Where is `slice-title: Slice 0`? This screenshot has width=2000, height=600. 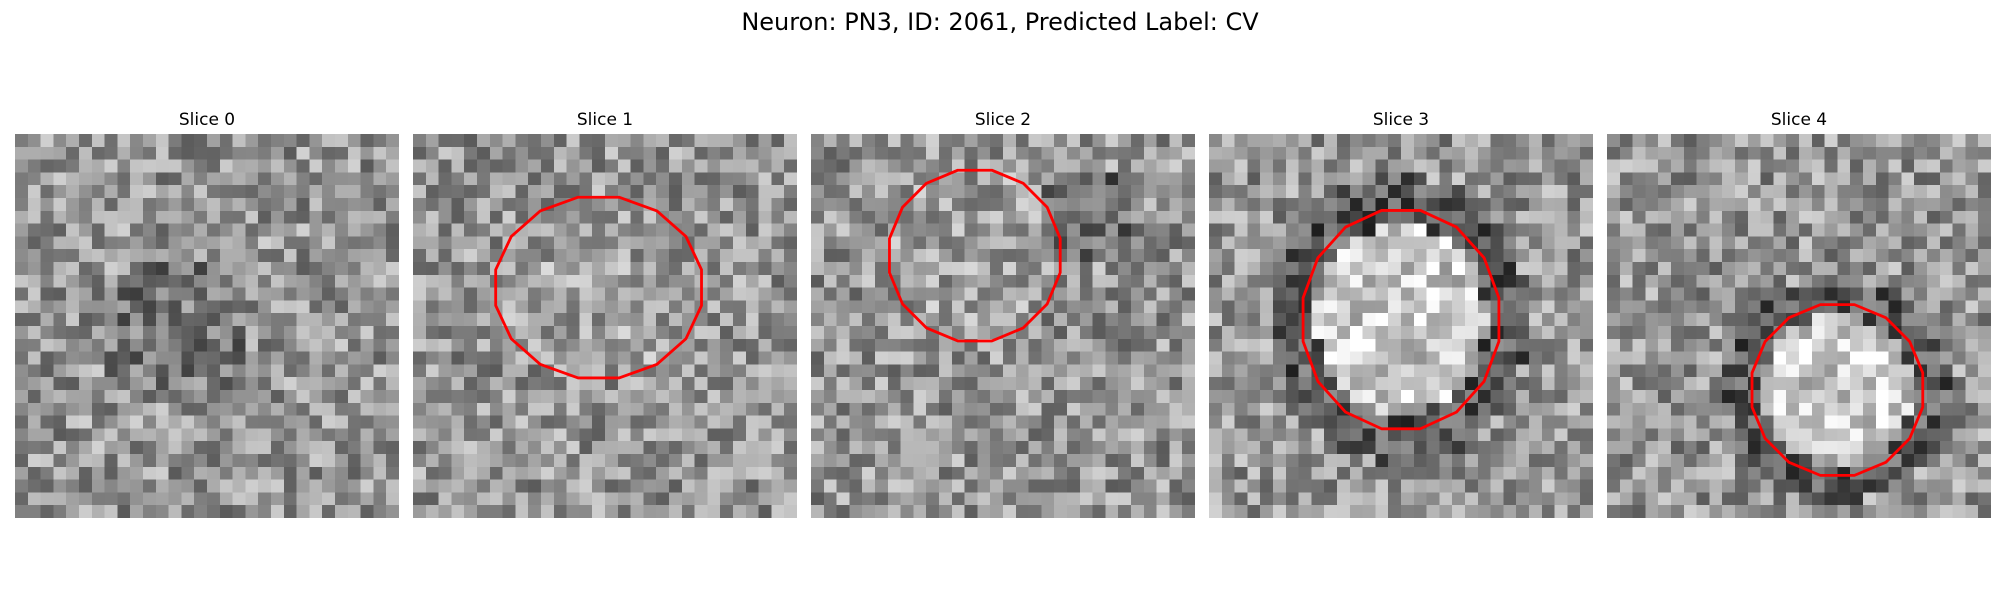 slice-title: Slice 0 is located at coordinates (207, 120).